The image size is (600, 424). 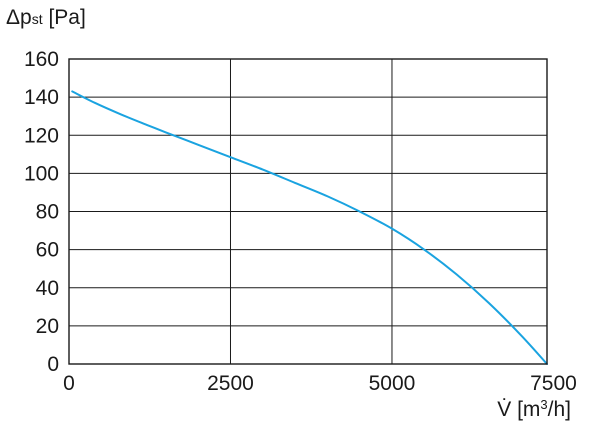 I want to click on y-axis-title: Δpst [Pa], so click(x=46, y=17).